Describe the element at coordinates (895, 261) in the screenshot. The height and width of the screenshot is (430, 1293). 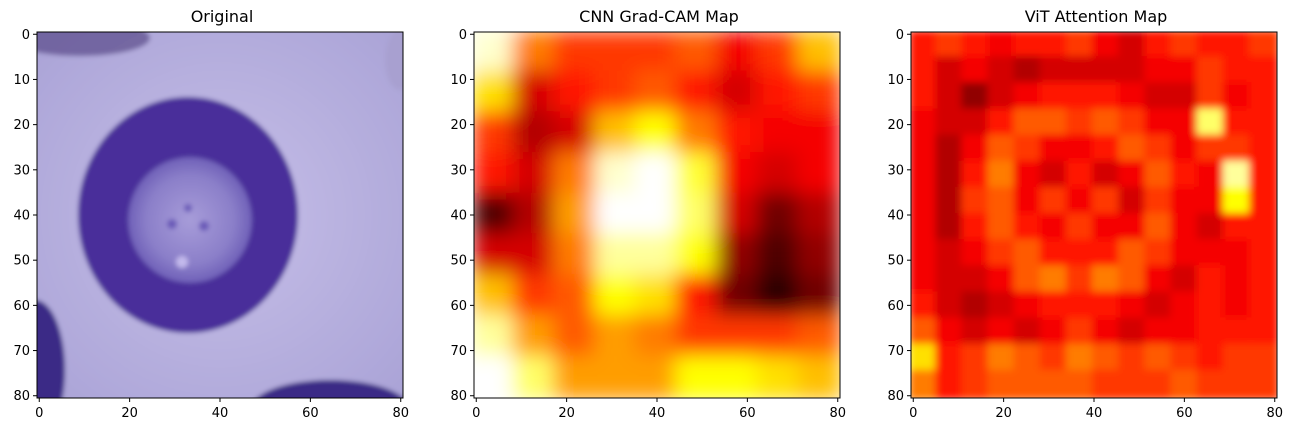
I see `y-tick-label: 50` at that location.